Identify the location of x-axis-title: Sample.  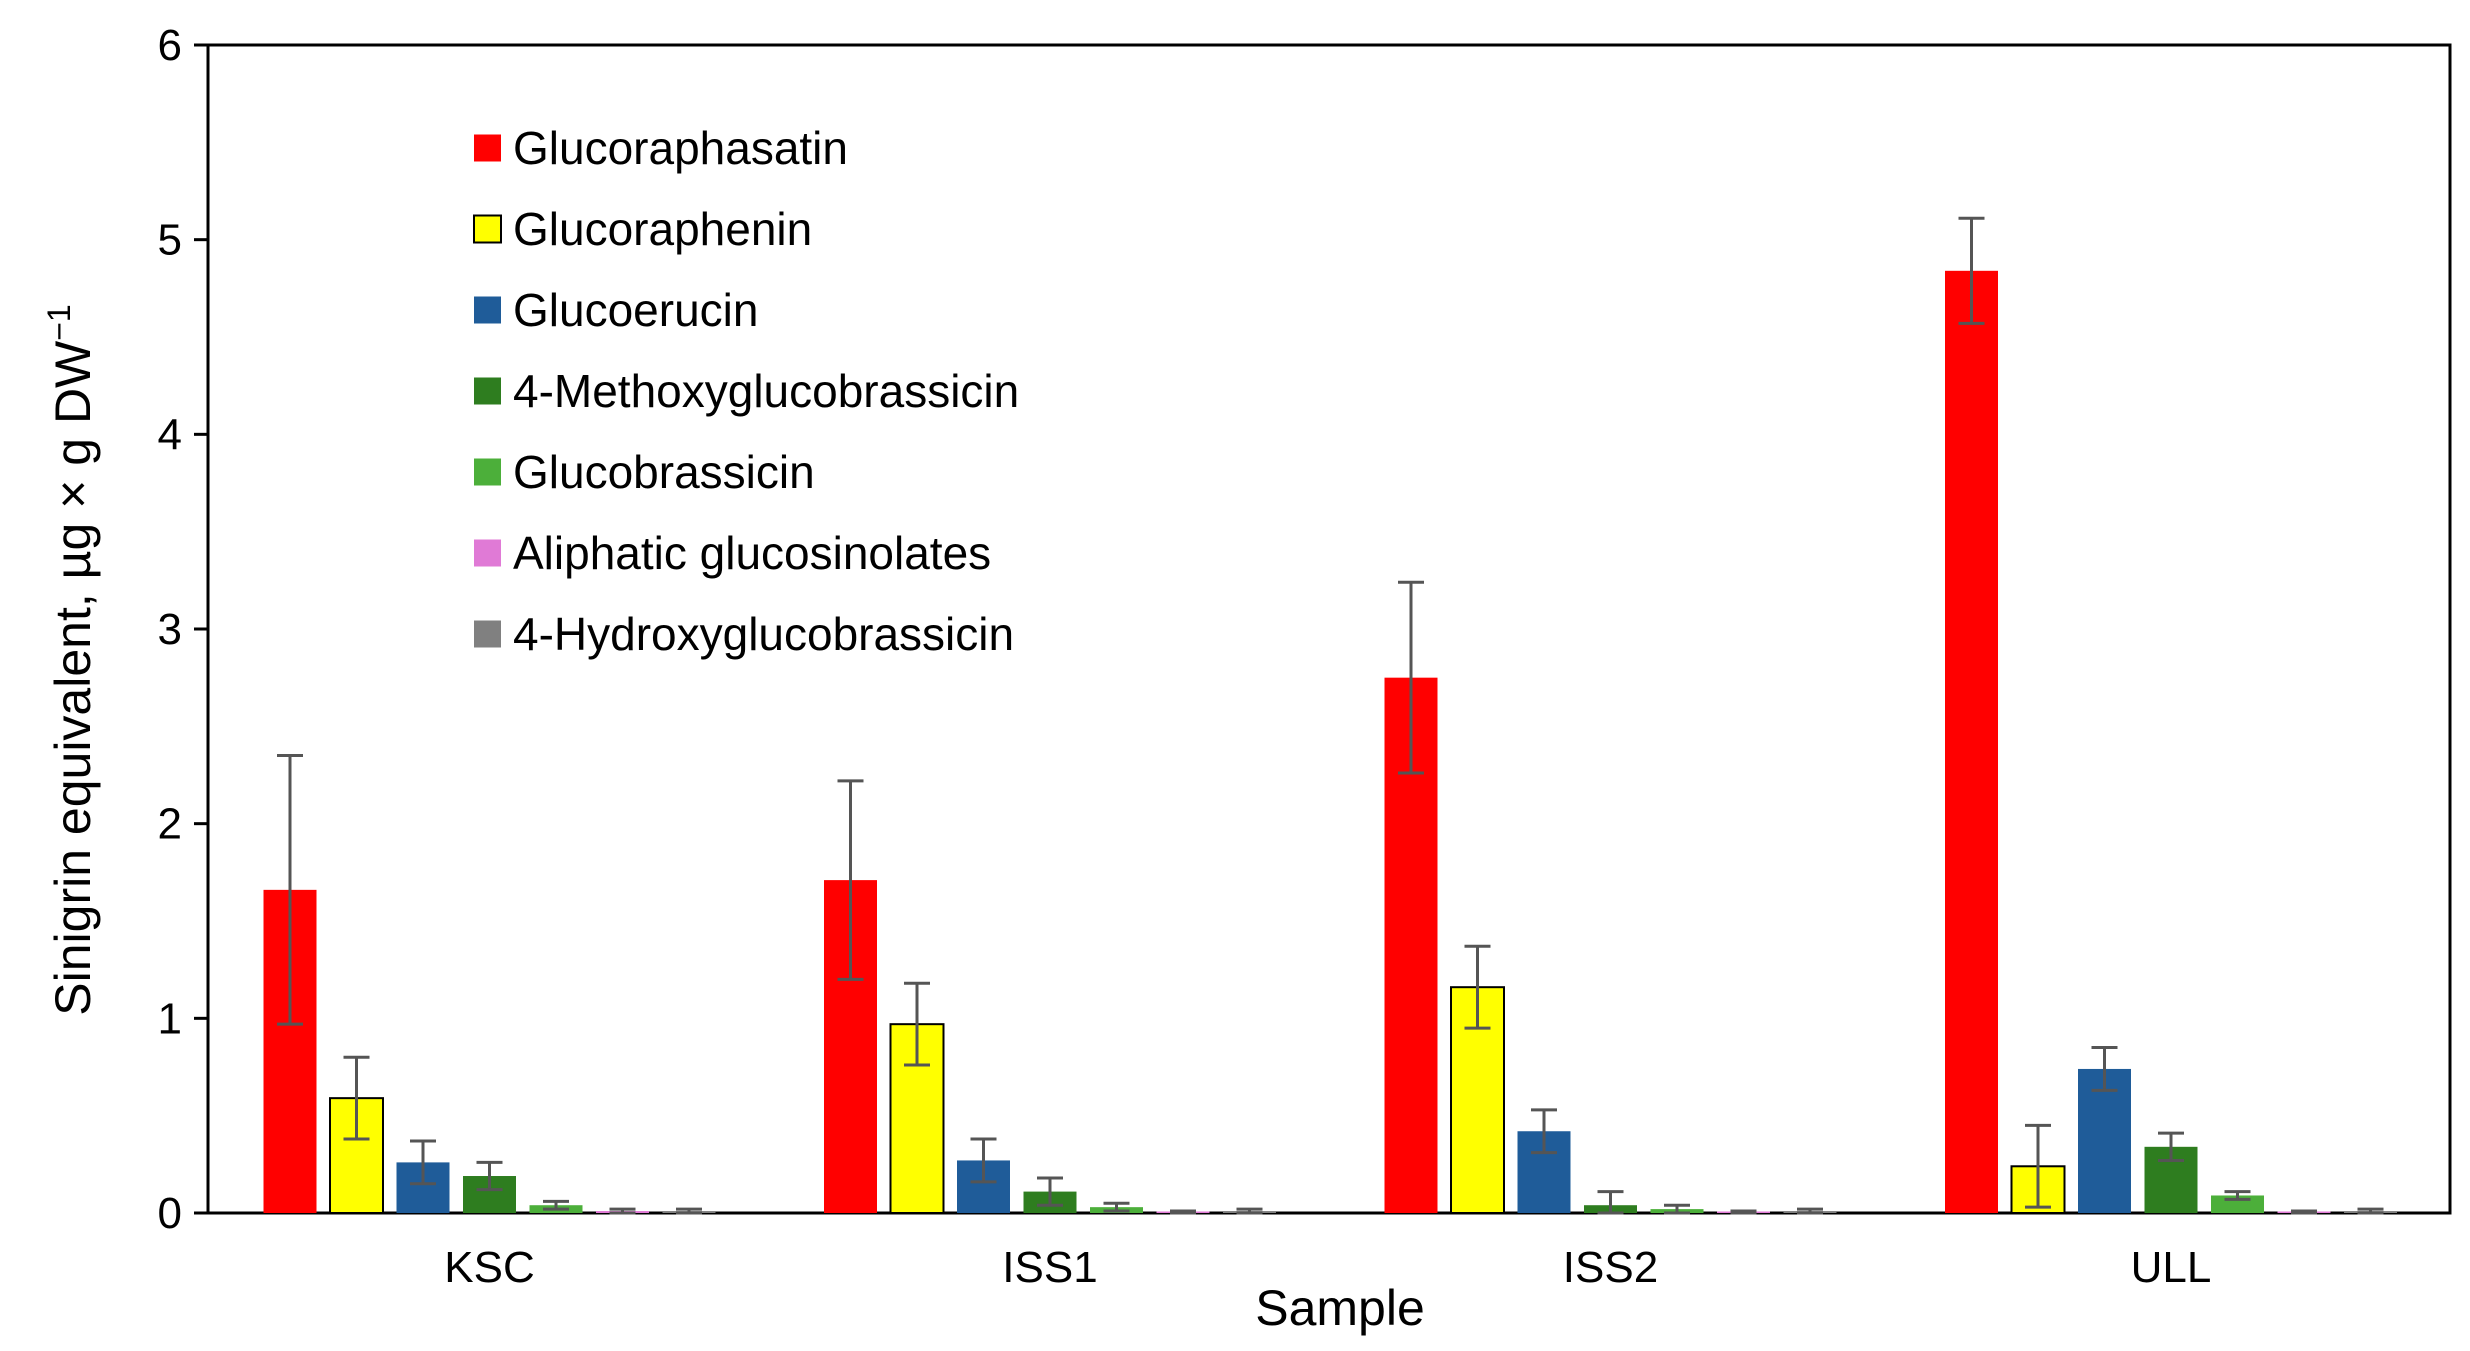
(1340, 1308).